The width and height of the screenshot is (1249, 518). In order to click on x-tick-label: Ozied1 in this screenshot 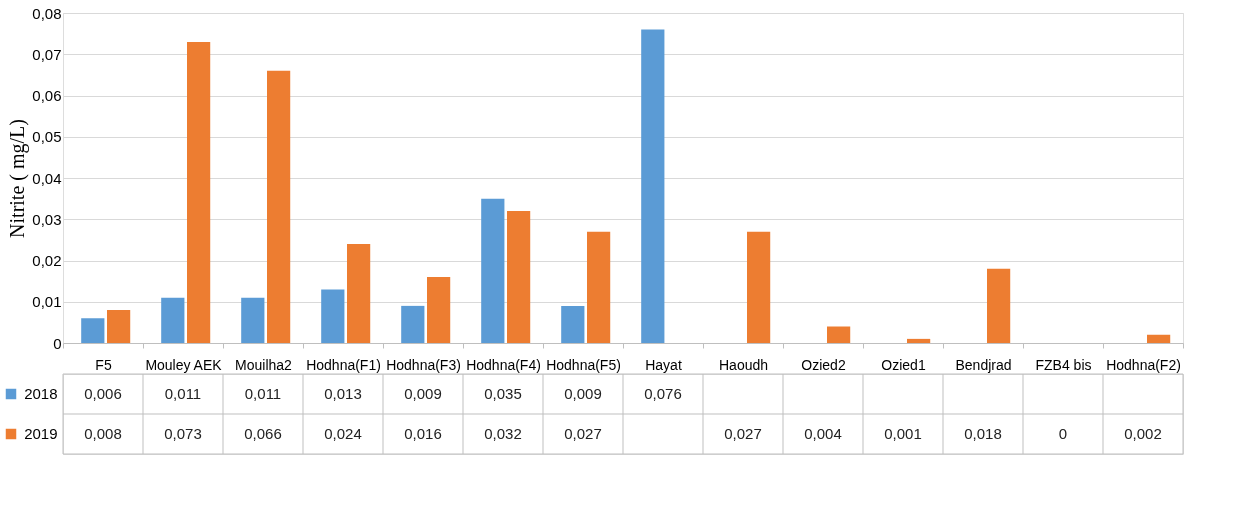, I will do `click(903, 364)`.